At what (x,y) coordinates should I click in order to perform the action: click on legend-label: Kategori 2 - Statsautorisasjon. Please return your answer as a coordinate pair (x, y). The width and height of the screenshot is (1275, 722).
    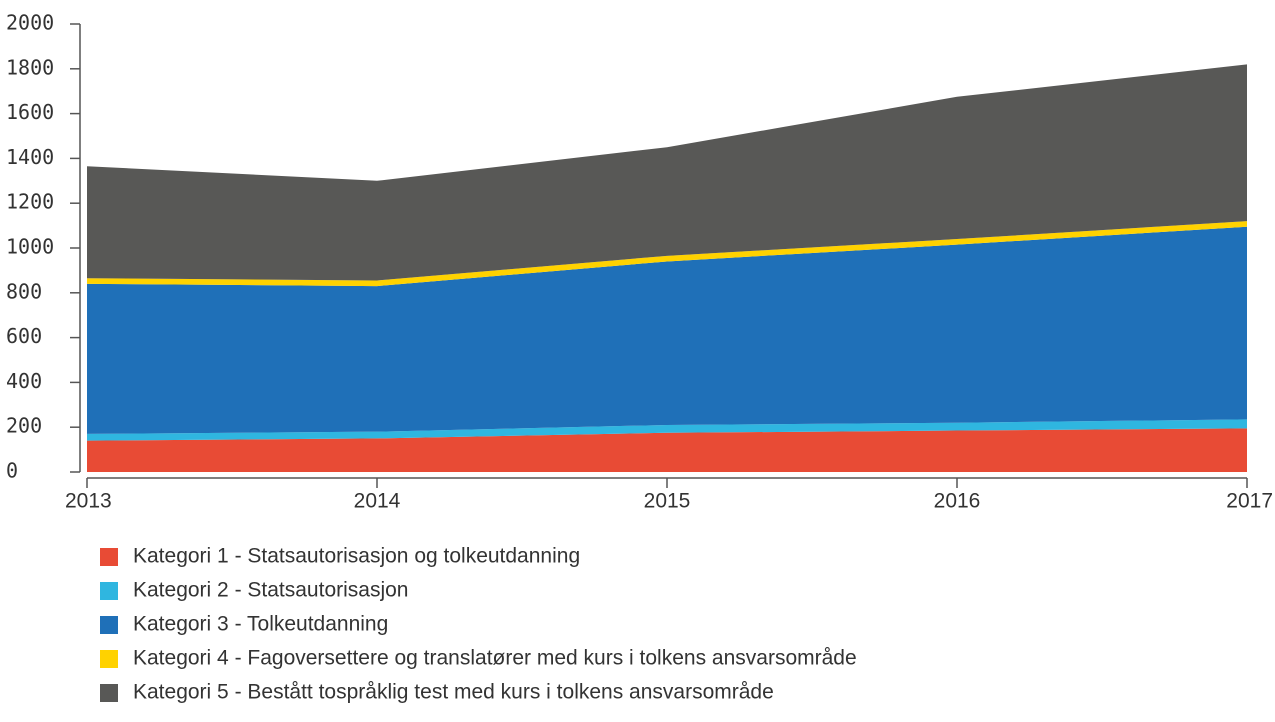
    Looking at the image, I should click on (270, 590).